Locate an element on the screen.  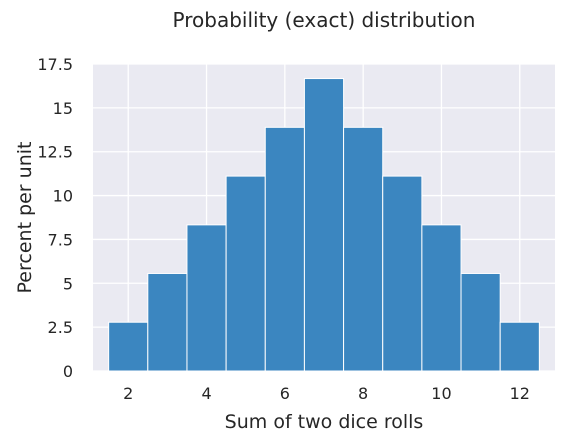
y-tick-label: 10 is located at coordinates (63, 196).